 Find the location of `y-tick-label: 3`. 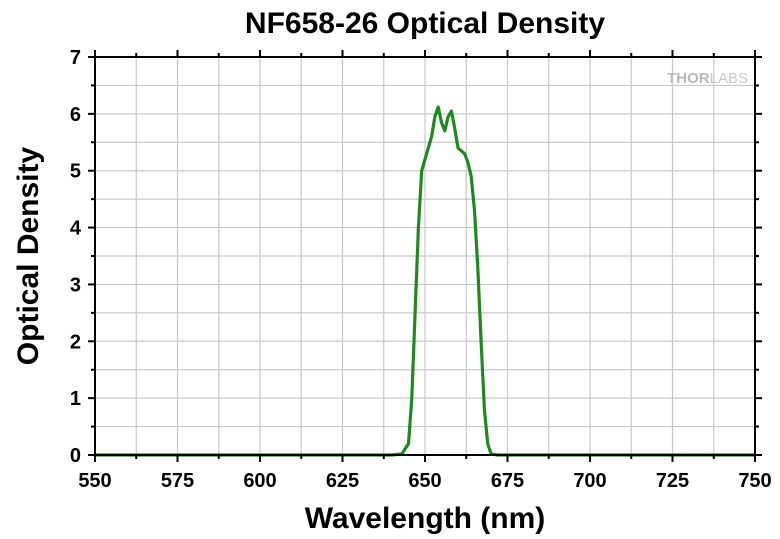

y-tick-label: 3 is located at coordinates (75, 285).